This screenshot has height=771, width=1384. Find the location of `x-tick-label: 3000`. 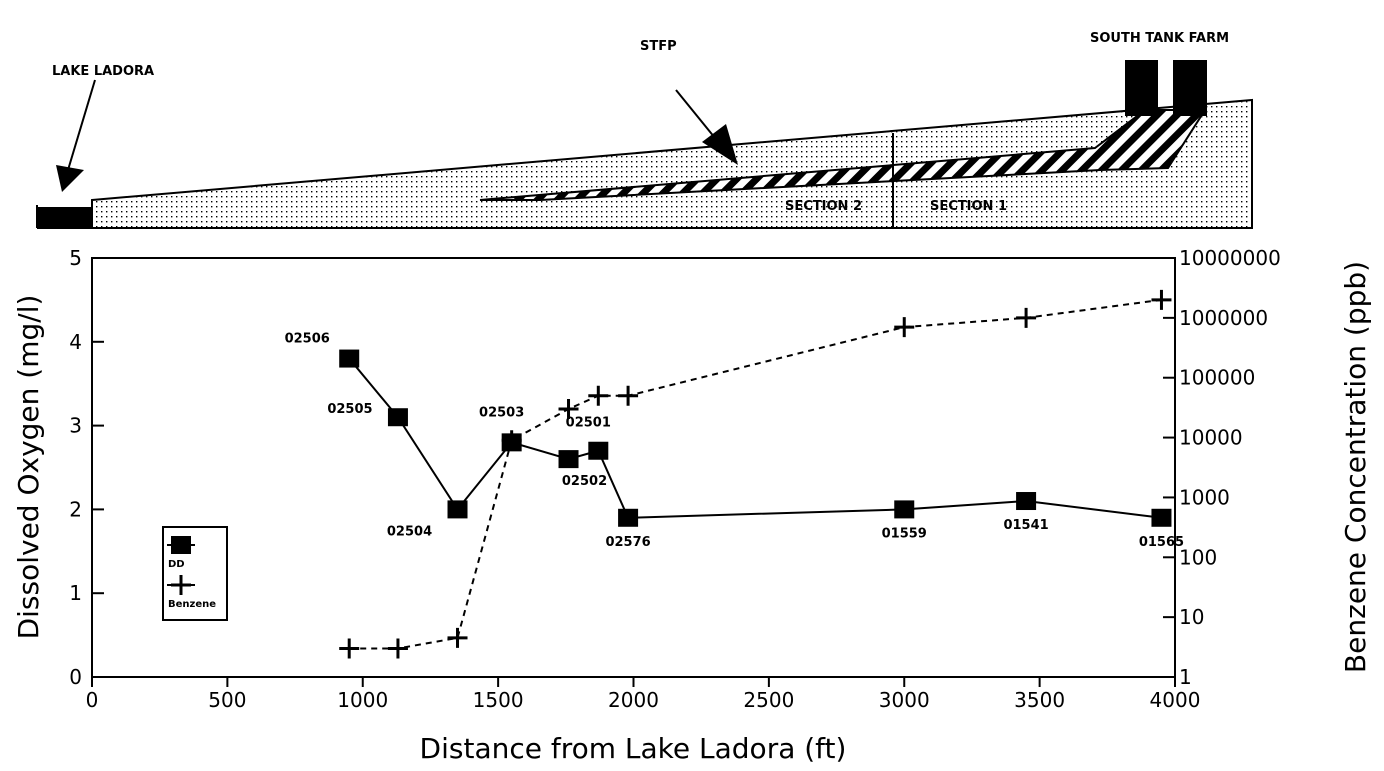

x-tick-label: 3000 is located at coordinates (904, 700).